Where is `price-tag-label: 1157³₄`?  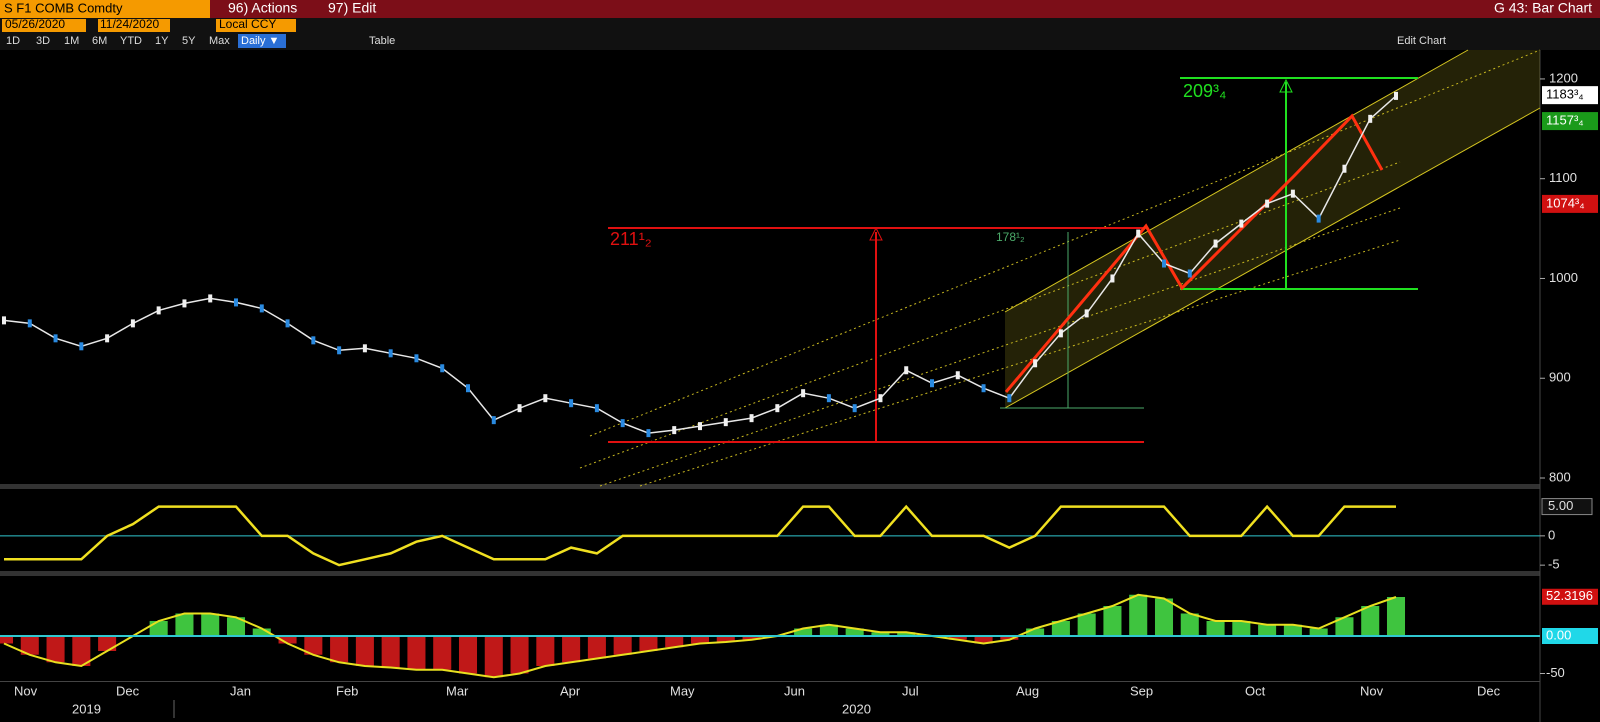 price-tag-label: 1157³₄ is located at coordinates (1565, 120).